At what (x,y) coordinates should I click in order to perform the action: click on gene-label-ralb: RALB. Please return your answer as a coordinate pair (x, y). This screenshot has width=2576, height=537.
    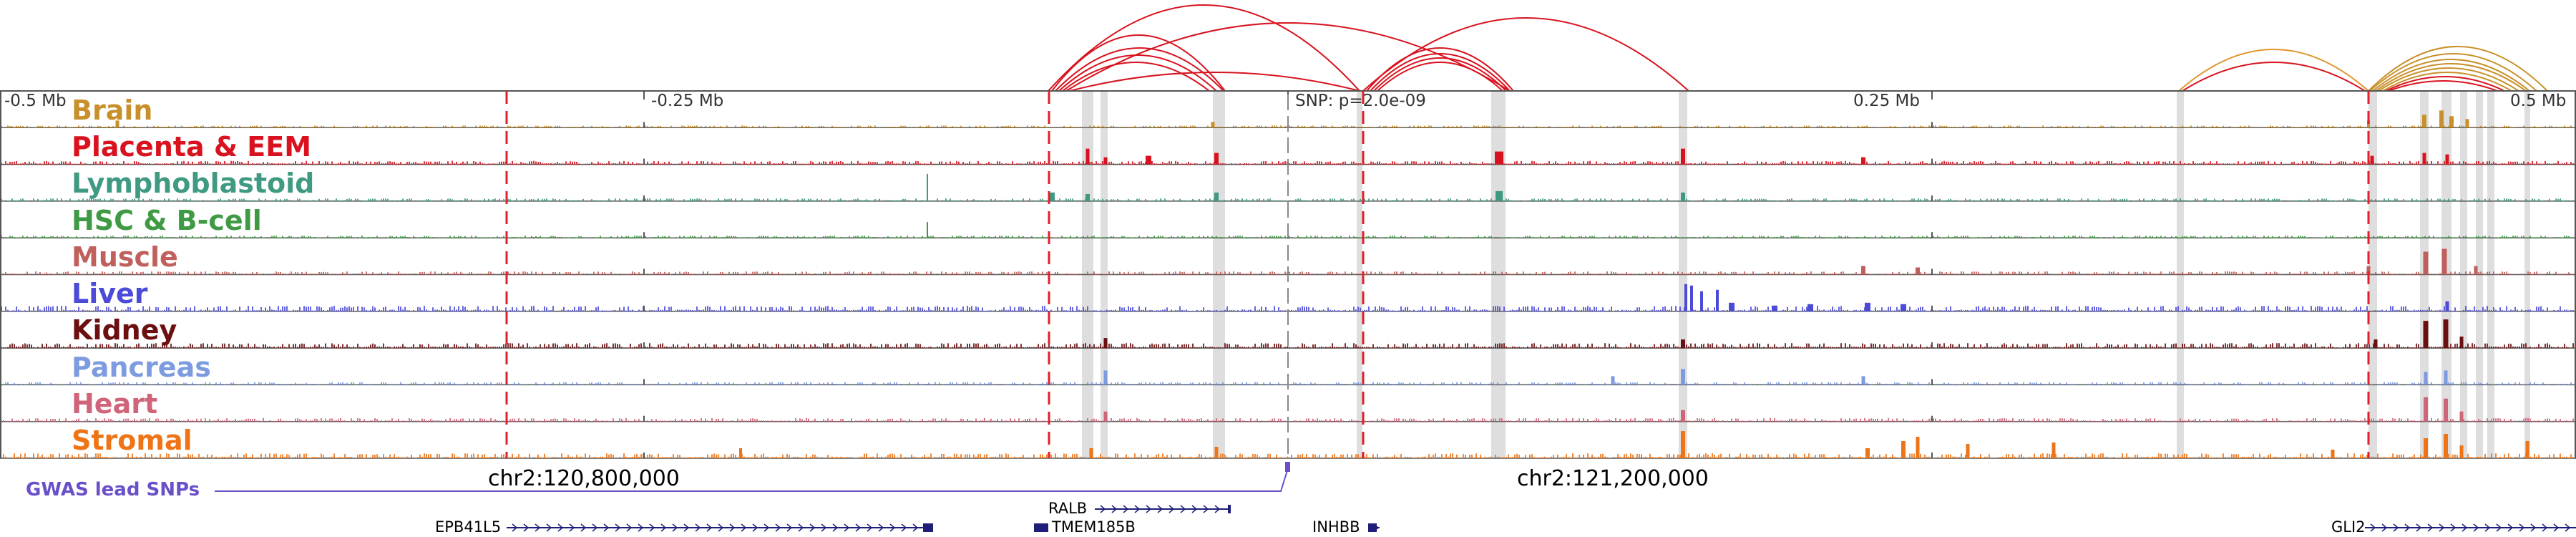
    Looking at the image, I should click on (1068, 508).